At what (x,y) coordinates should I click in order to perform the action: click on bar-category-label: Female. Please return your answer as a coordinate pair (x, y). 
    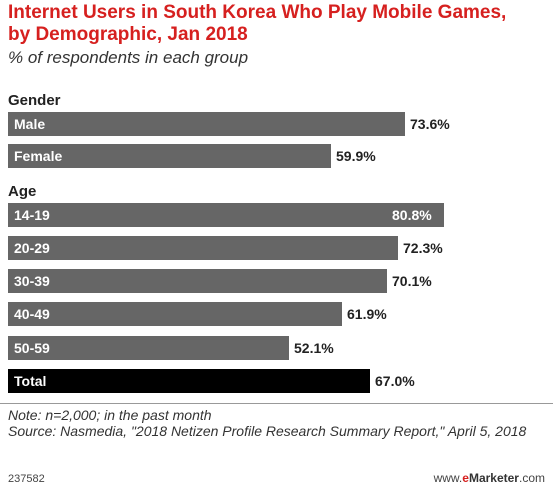
    Looking at the image, I should click on (38, 156).